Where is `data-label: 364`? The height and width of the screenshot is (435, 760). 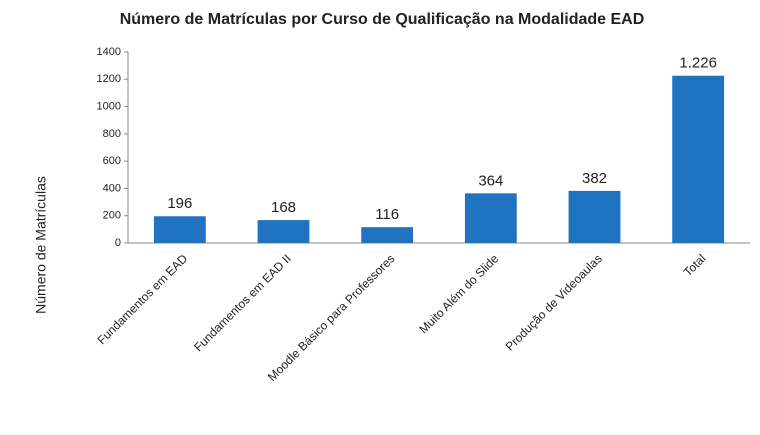
data-label: 364 is located at coordinates (490, 180).